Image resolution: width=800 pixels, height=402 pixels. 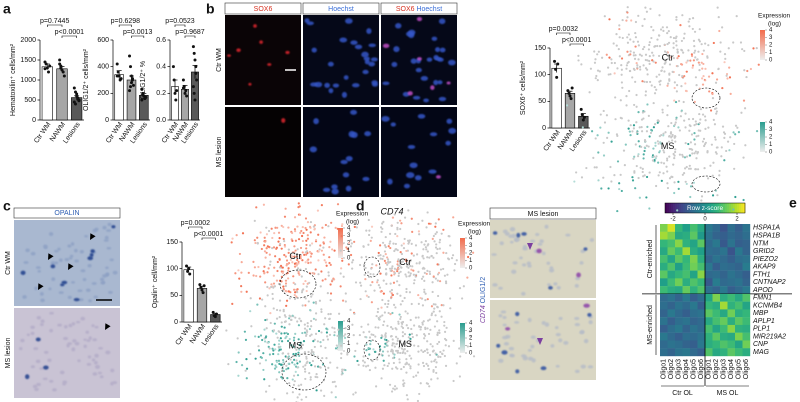 I want to click on bar, so click(x=47, y=93).